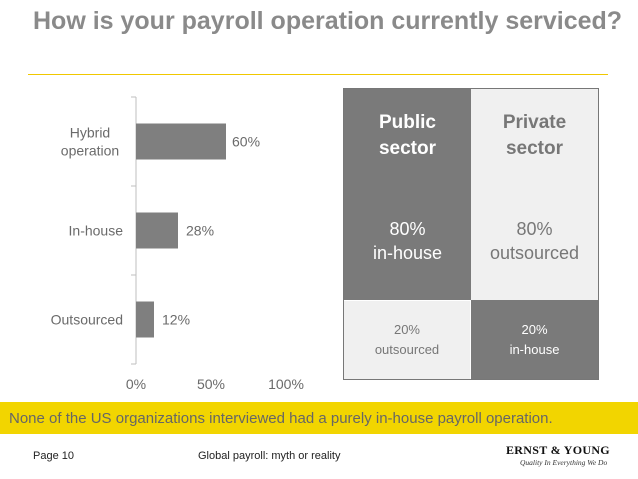  Describe the element at coordinates (96, 231) in the screenshot. I see `category-label: In-house` at that location.